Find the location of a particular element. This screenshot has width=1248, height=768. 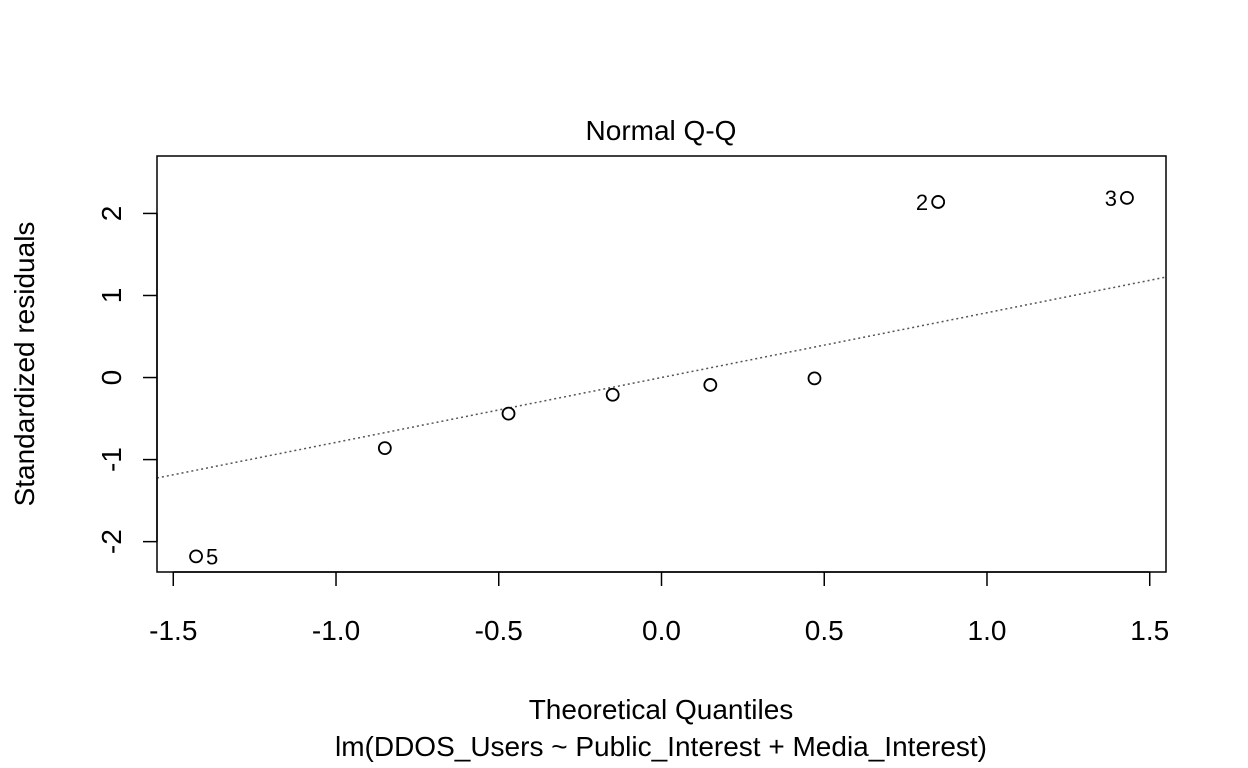

x-axis: -1.5 -1.0 -0.5 0.0 0.5 1.0 1.5 is located at coordinates (659, 608).